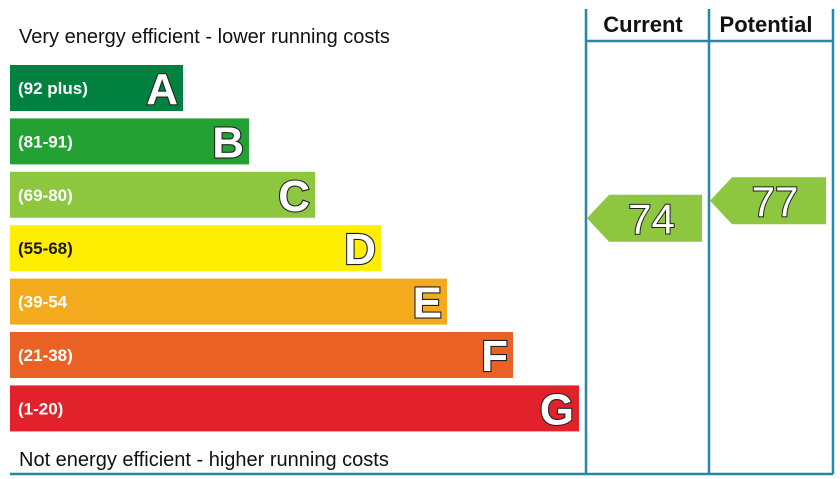 This screenshot has width=840, height=479. I want to click on current-rating-marker: 74, so click(644, 218).